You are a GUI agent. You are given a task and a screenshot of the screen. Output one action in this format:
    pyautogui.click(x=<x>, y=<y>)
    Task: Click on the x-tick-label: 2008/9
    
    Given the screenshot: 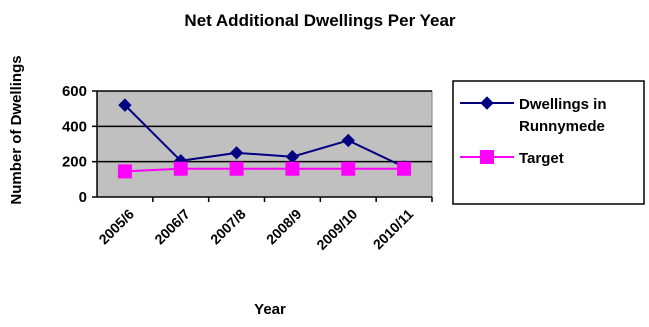 What is the action you would take?
    pyautogui.click(x=284, y=227)
    